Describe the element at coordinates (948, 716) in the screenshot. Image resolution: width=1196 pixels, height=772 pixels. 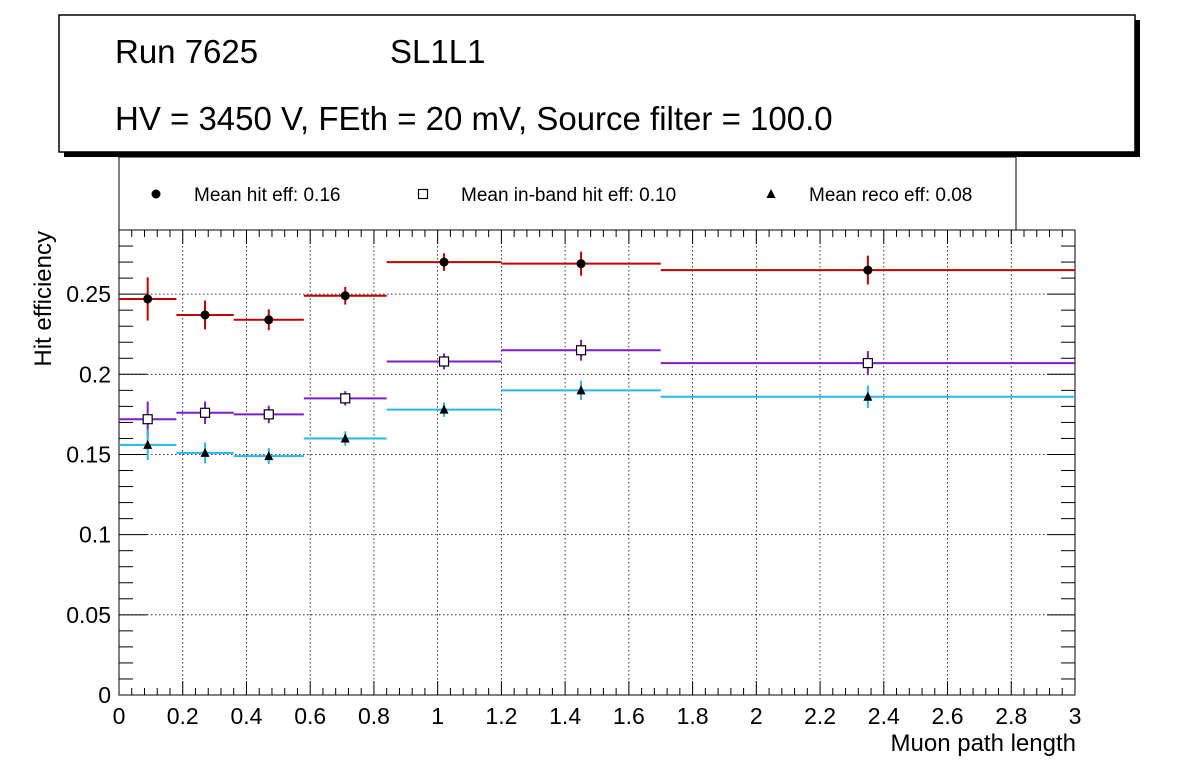
I see `x-tick-label: 2.6` at that location.